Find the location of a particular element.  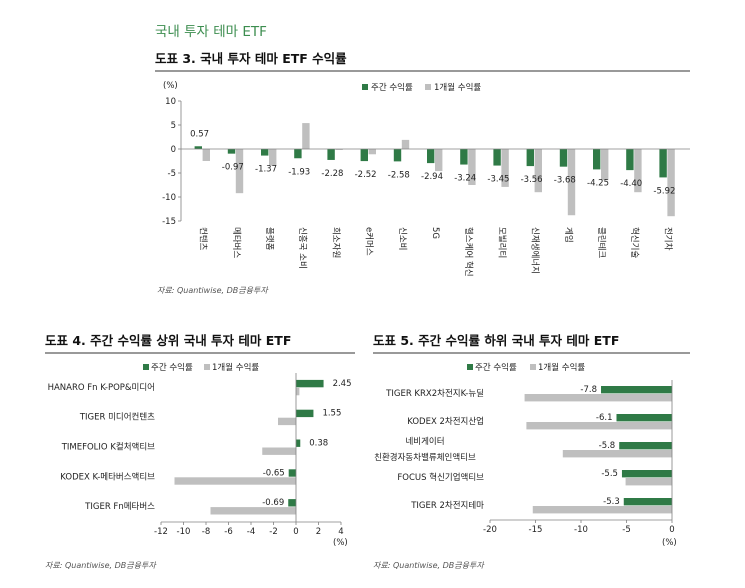

figure-4-legend: 주간 수익률 1개월 수익률 is located at coordinates (201, 367).